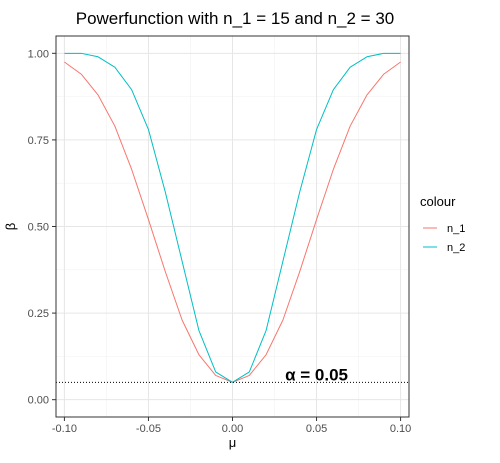 The image size is (500, 463). Describe the element at coordinates (443, 228) in the screenshot. I see `legend-item-n-1: n_1` at that location.